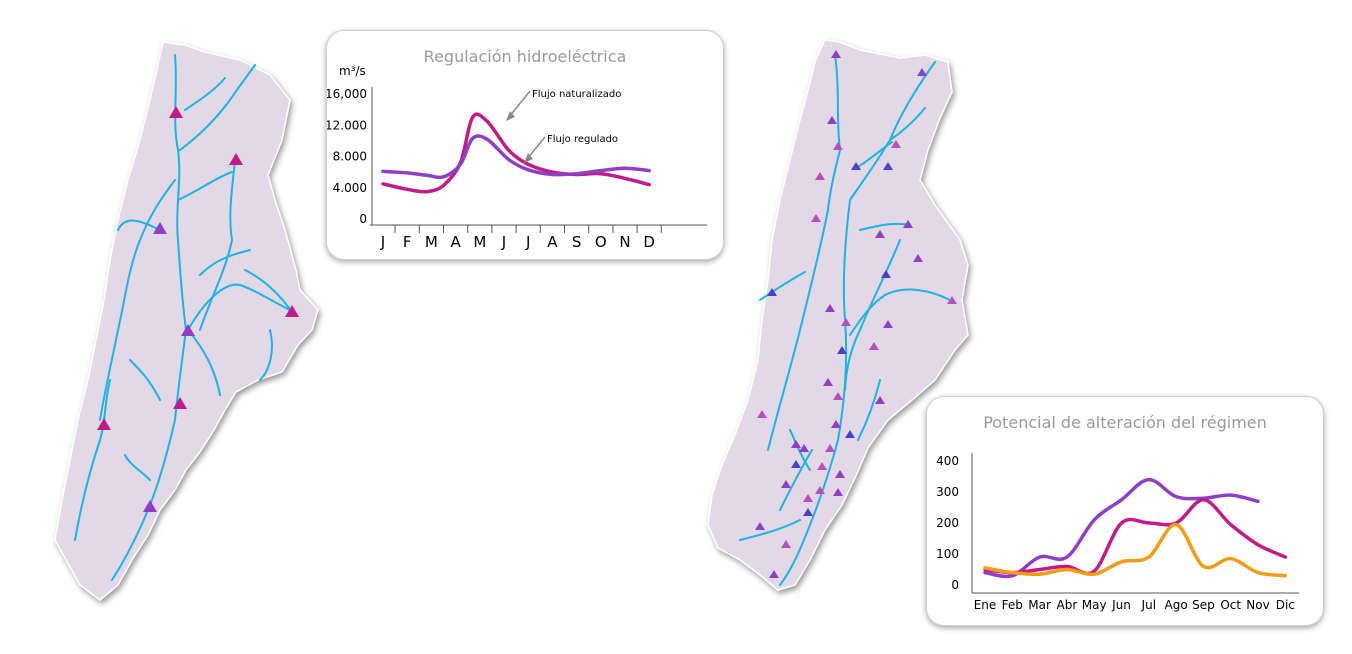 Image resolution: width=1352 pixels, height=654 pixels. Describe the element at coordinates (1125, 422) in the screenshot. I see `chart-title: Potencial de alteración del régimen` at that location.